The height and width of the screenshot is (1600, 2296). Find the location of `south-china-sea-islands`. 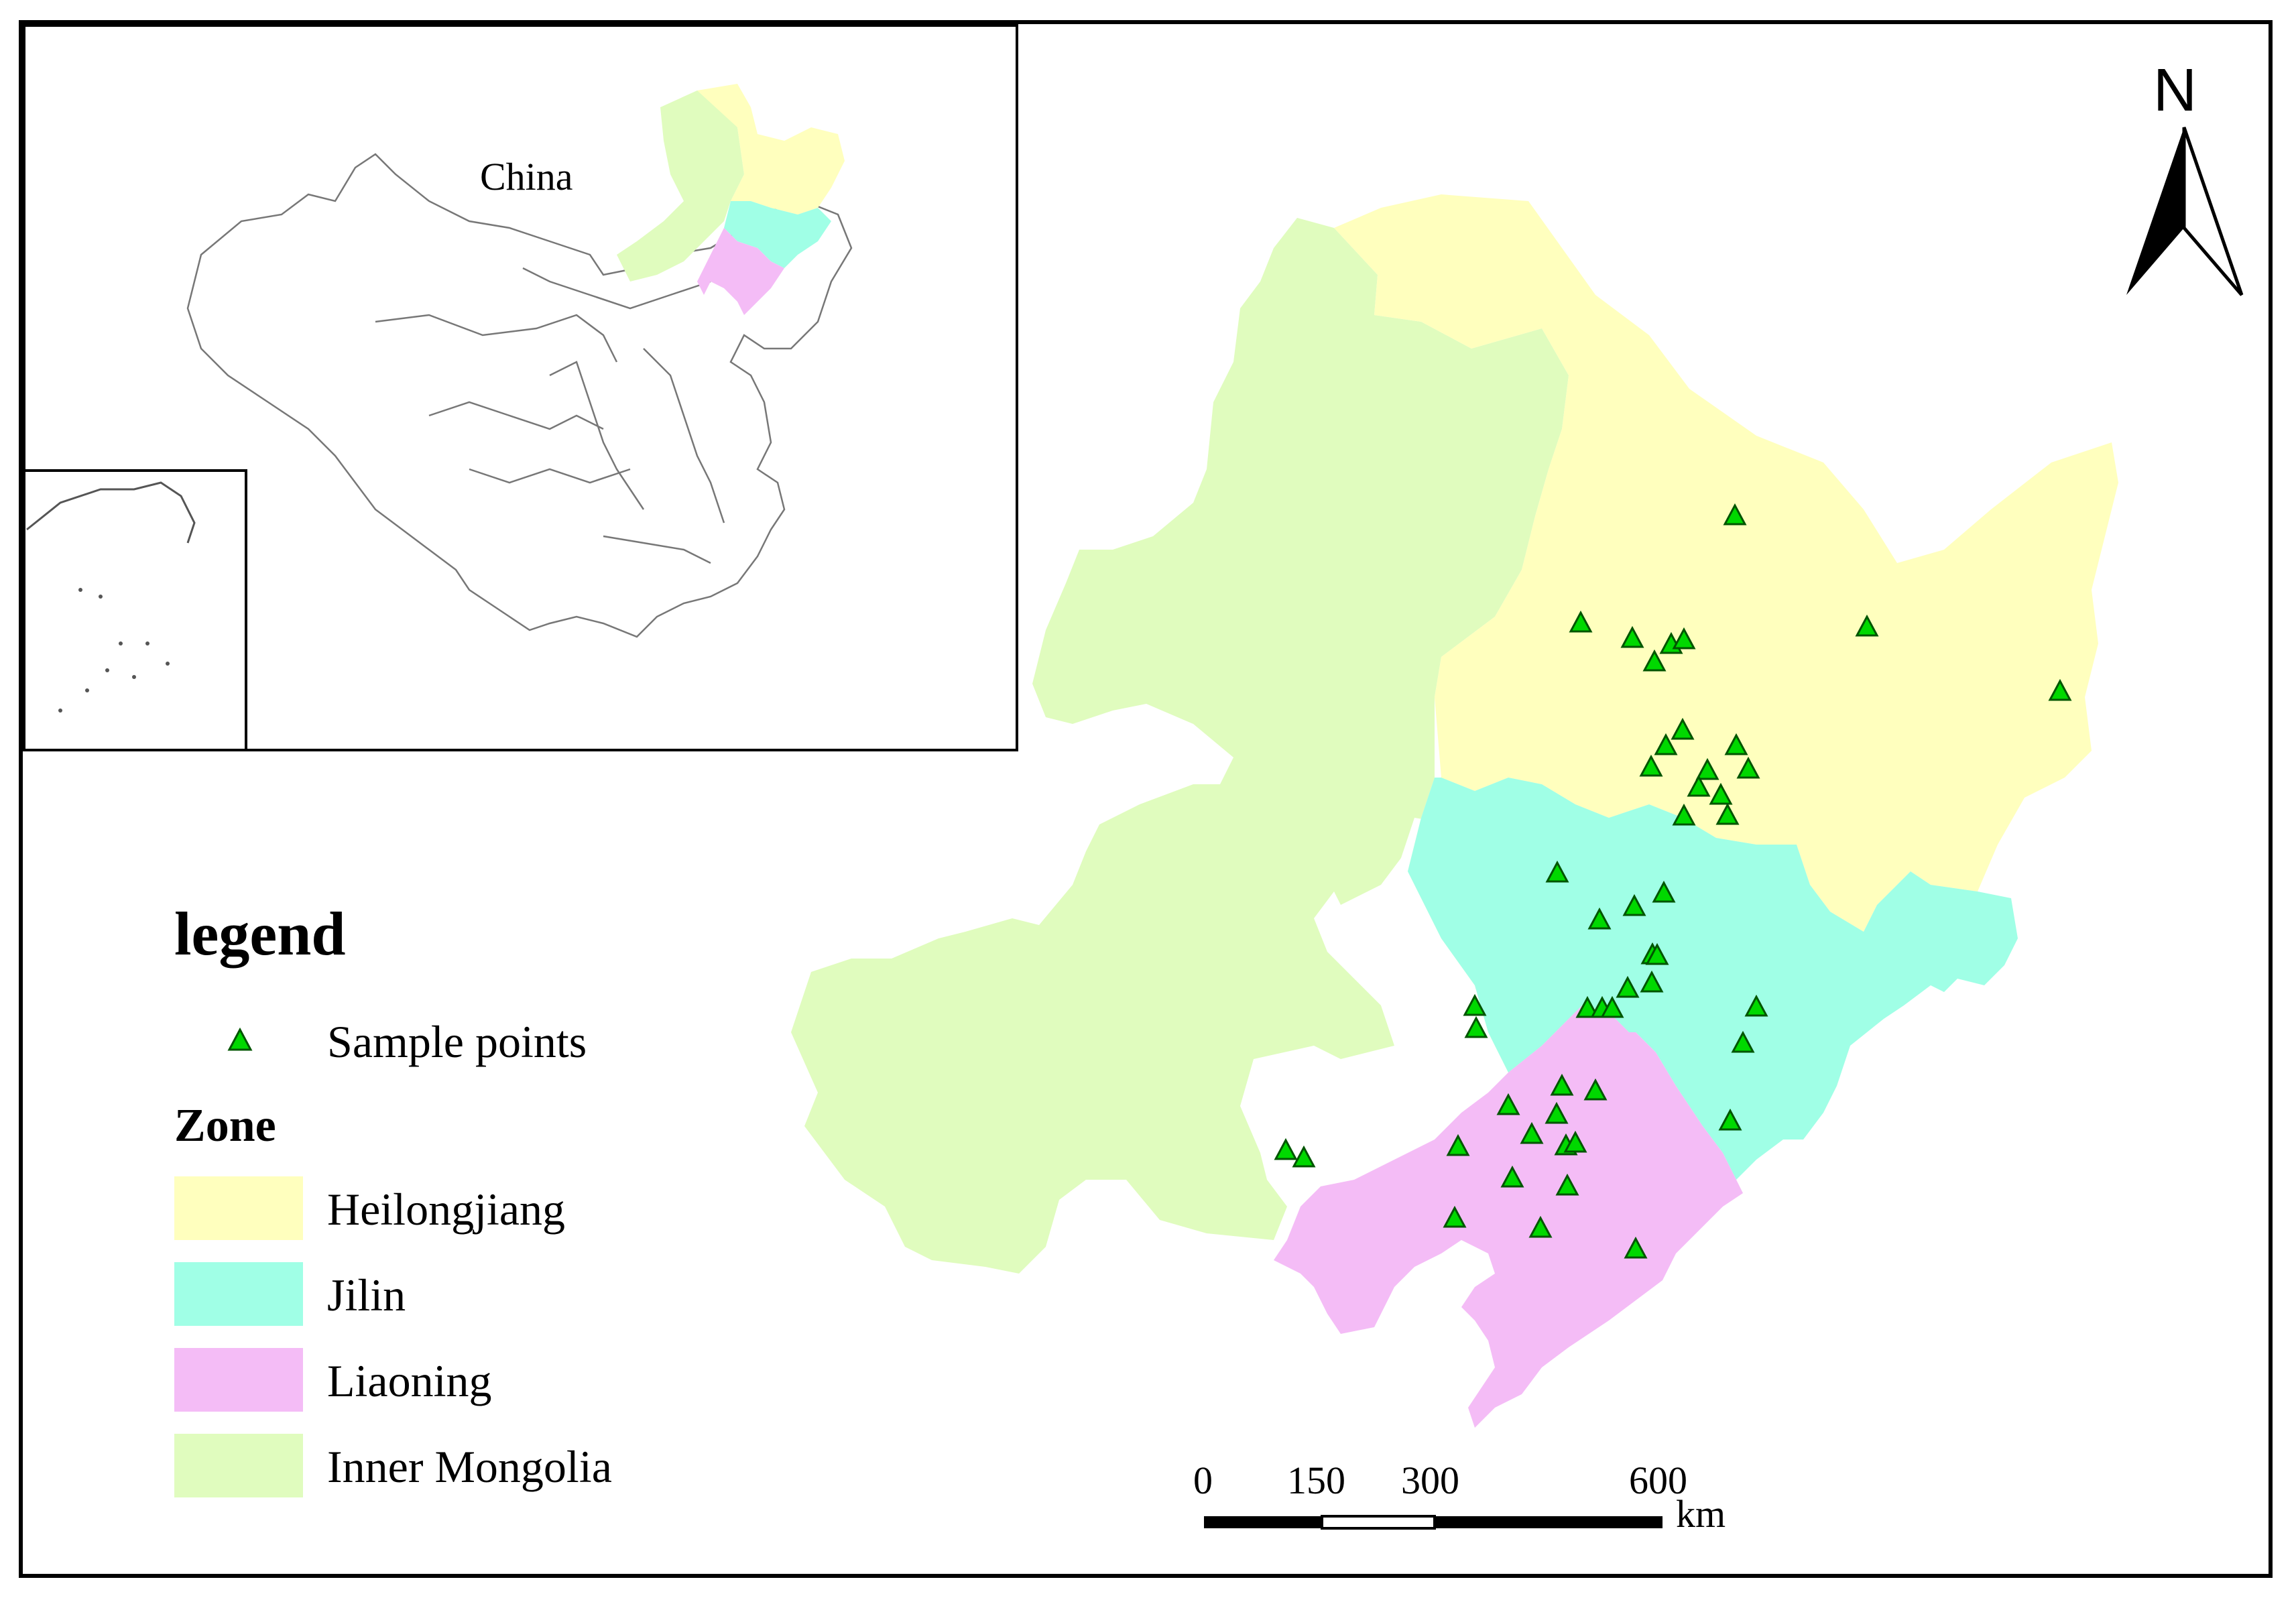

south-china-sea-islands is located at coordinates (114, 651).